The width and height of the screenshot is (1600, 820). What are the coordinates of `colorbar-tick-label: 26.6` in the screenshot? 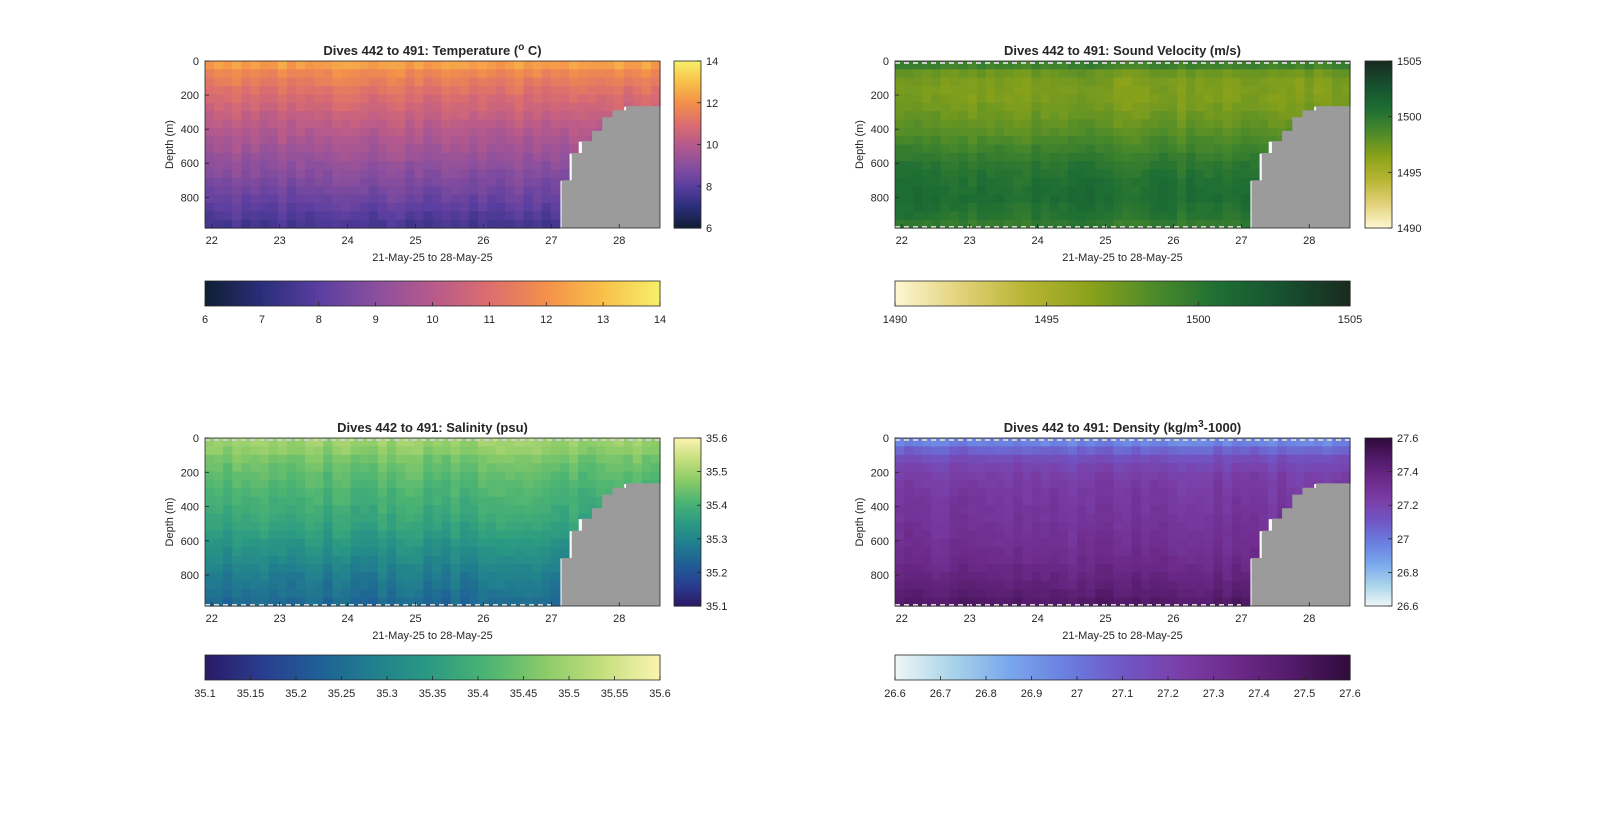 It's located at (894, 694).